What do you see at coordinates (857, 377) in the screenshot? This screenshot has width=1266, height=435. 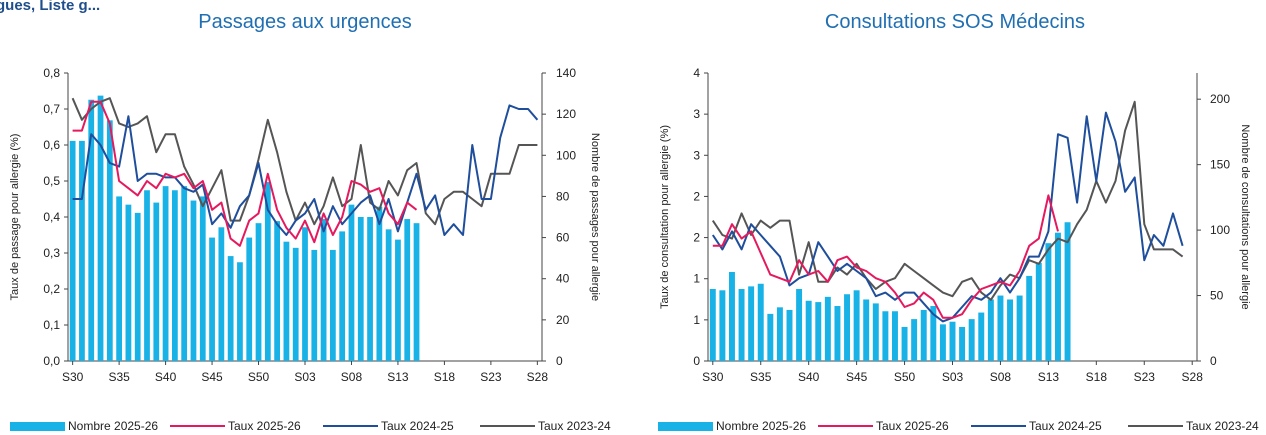 I see `x-tick-label: S45` at bounding box center [857, 377].